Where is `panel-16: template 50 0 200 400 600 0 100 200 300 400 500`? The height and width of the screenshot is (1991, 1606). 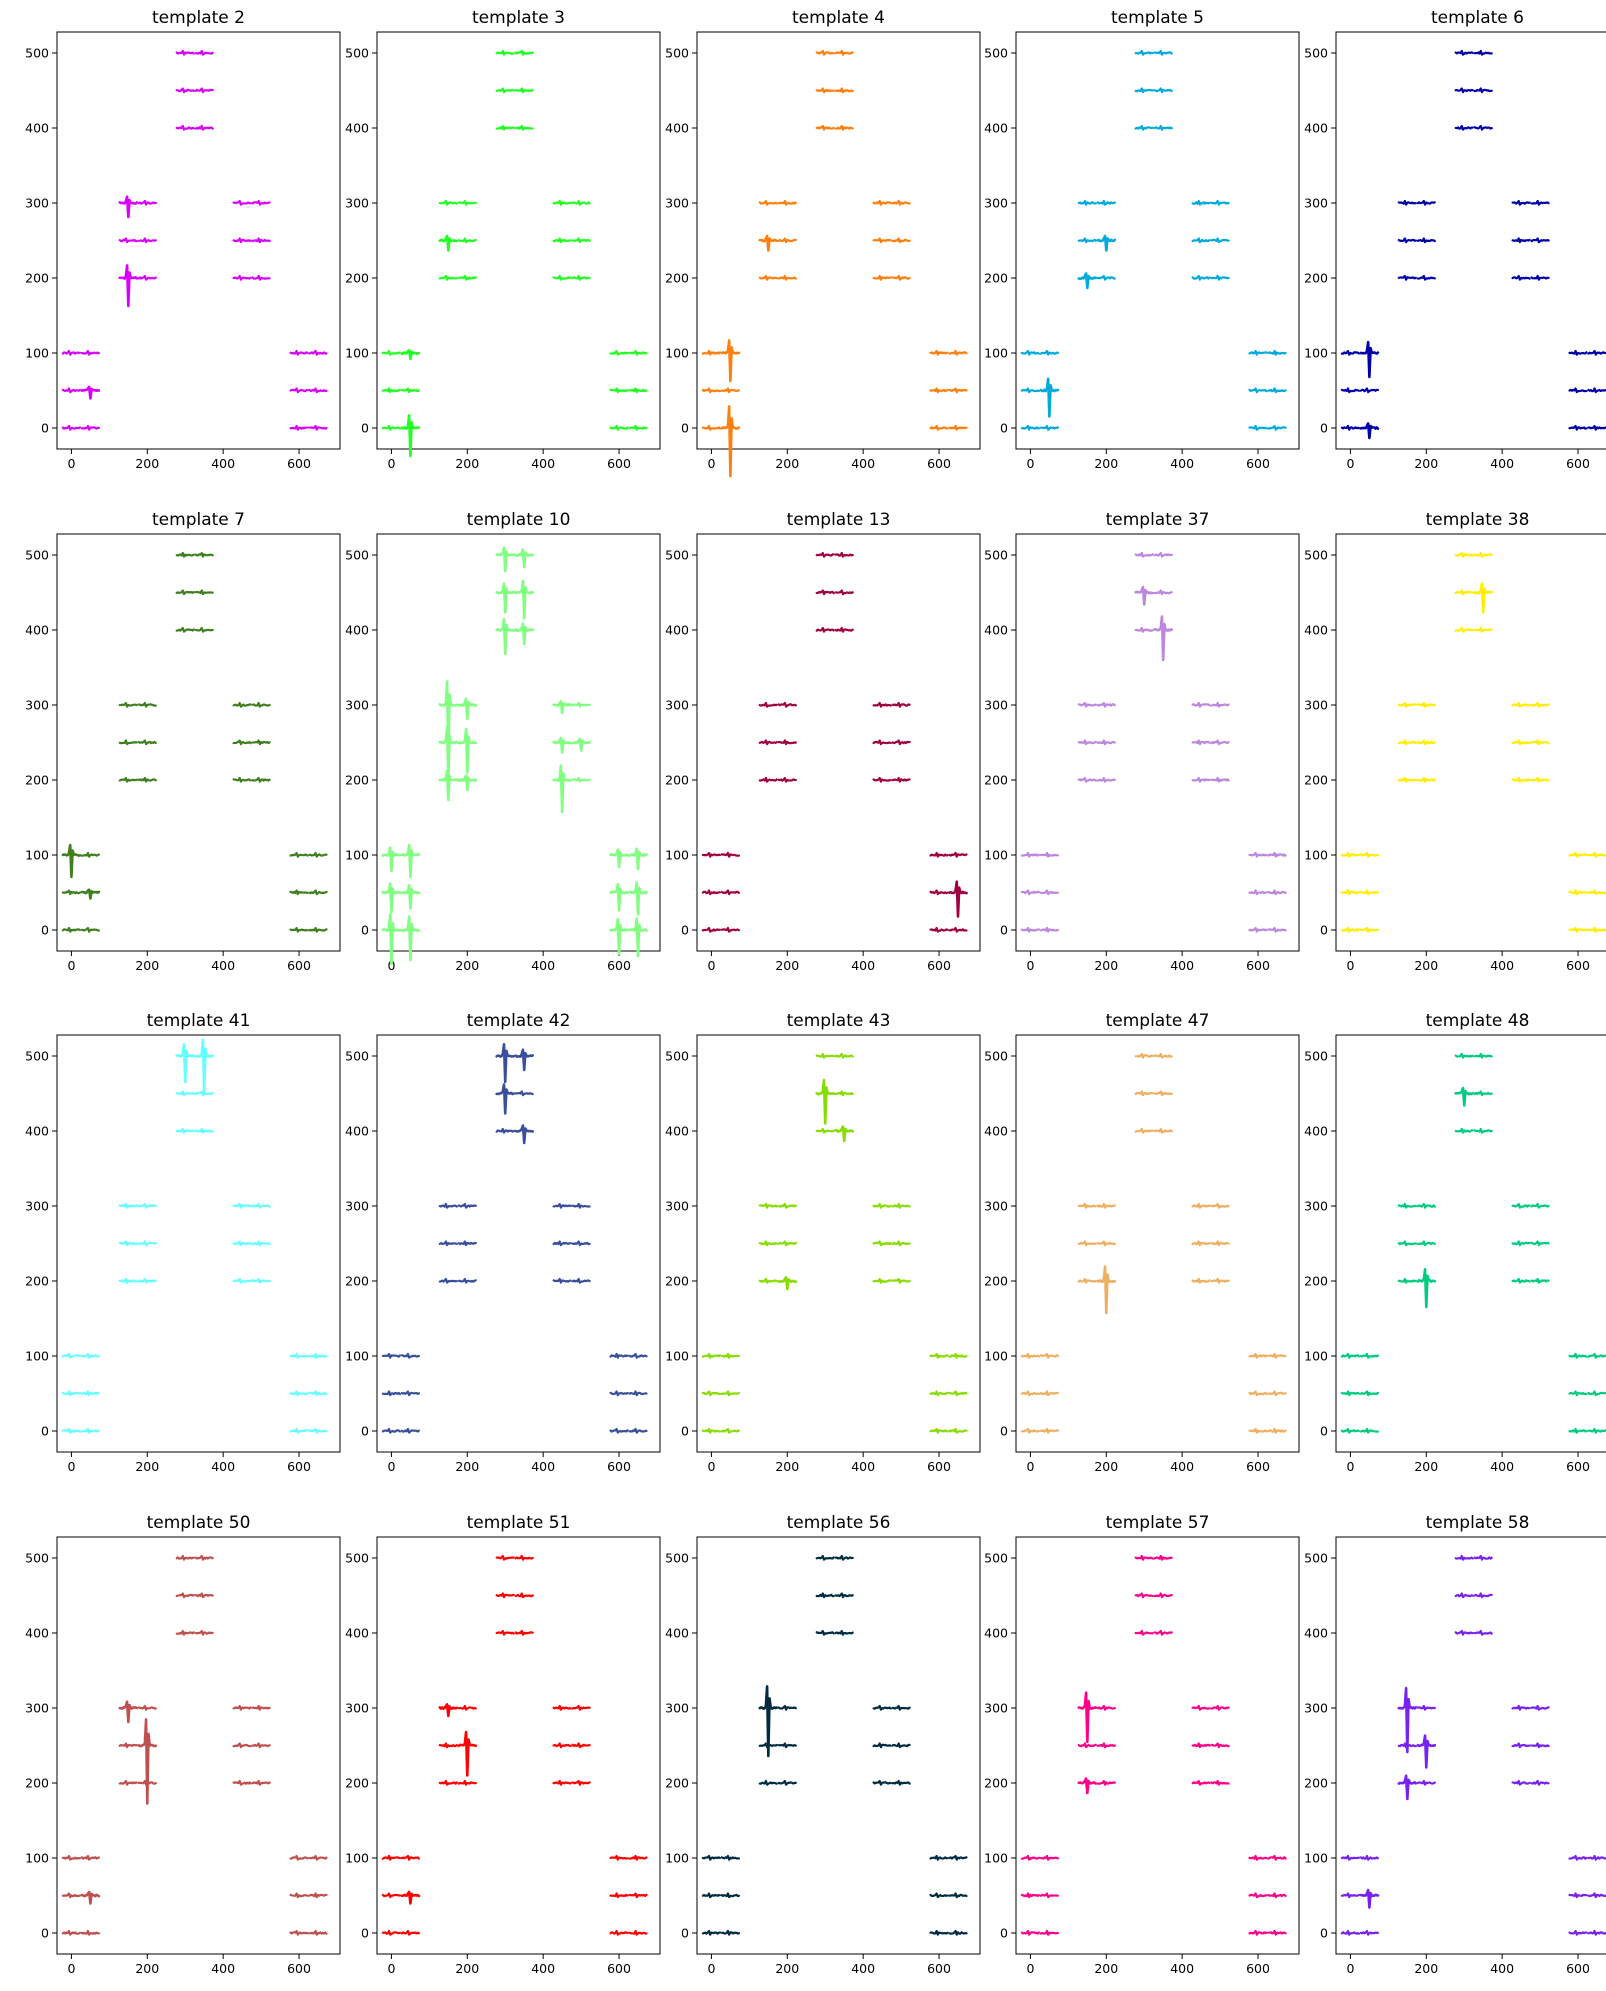 panel-16: template 50 0 200 400 600 0 100 200 300 400 500 is located at coordinates (183, 1744).